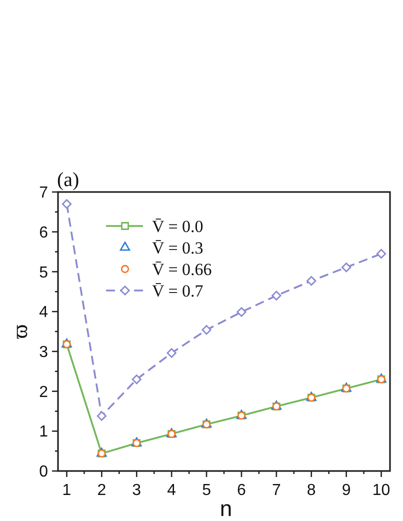 The height and width of the screenshot is (521, 403). Describe the element at coordinates (43, 233) in the screenshot. I see `y-tick-label: 6` at that location.